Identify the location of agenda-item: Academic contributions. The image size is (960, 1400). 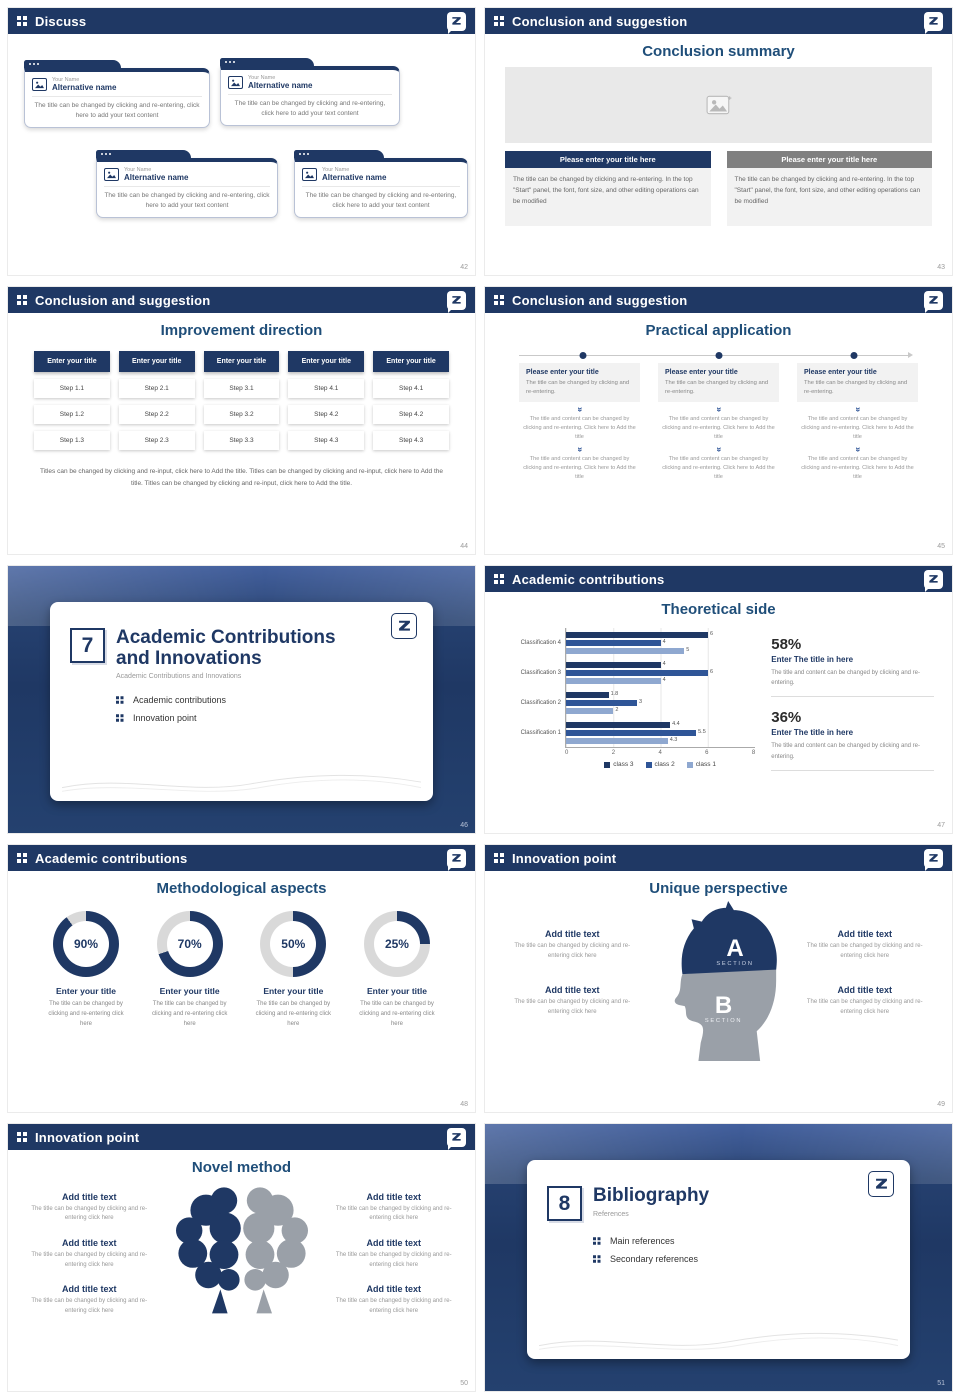
(264, 700).